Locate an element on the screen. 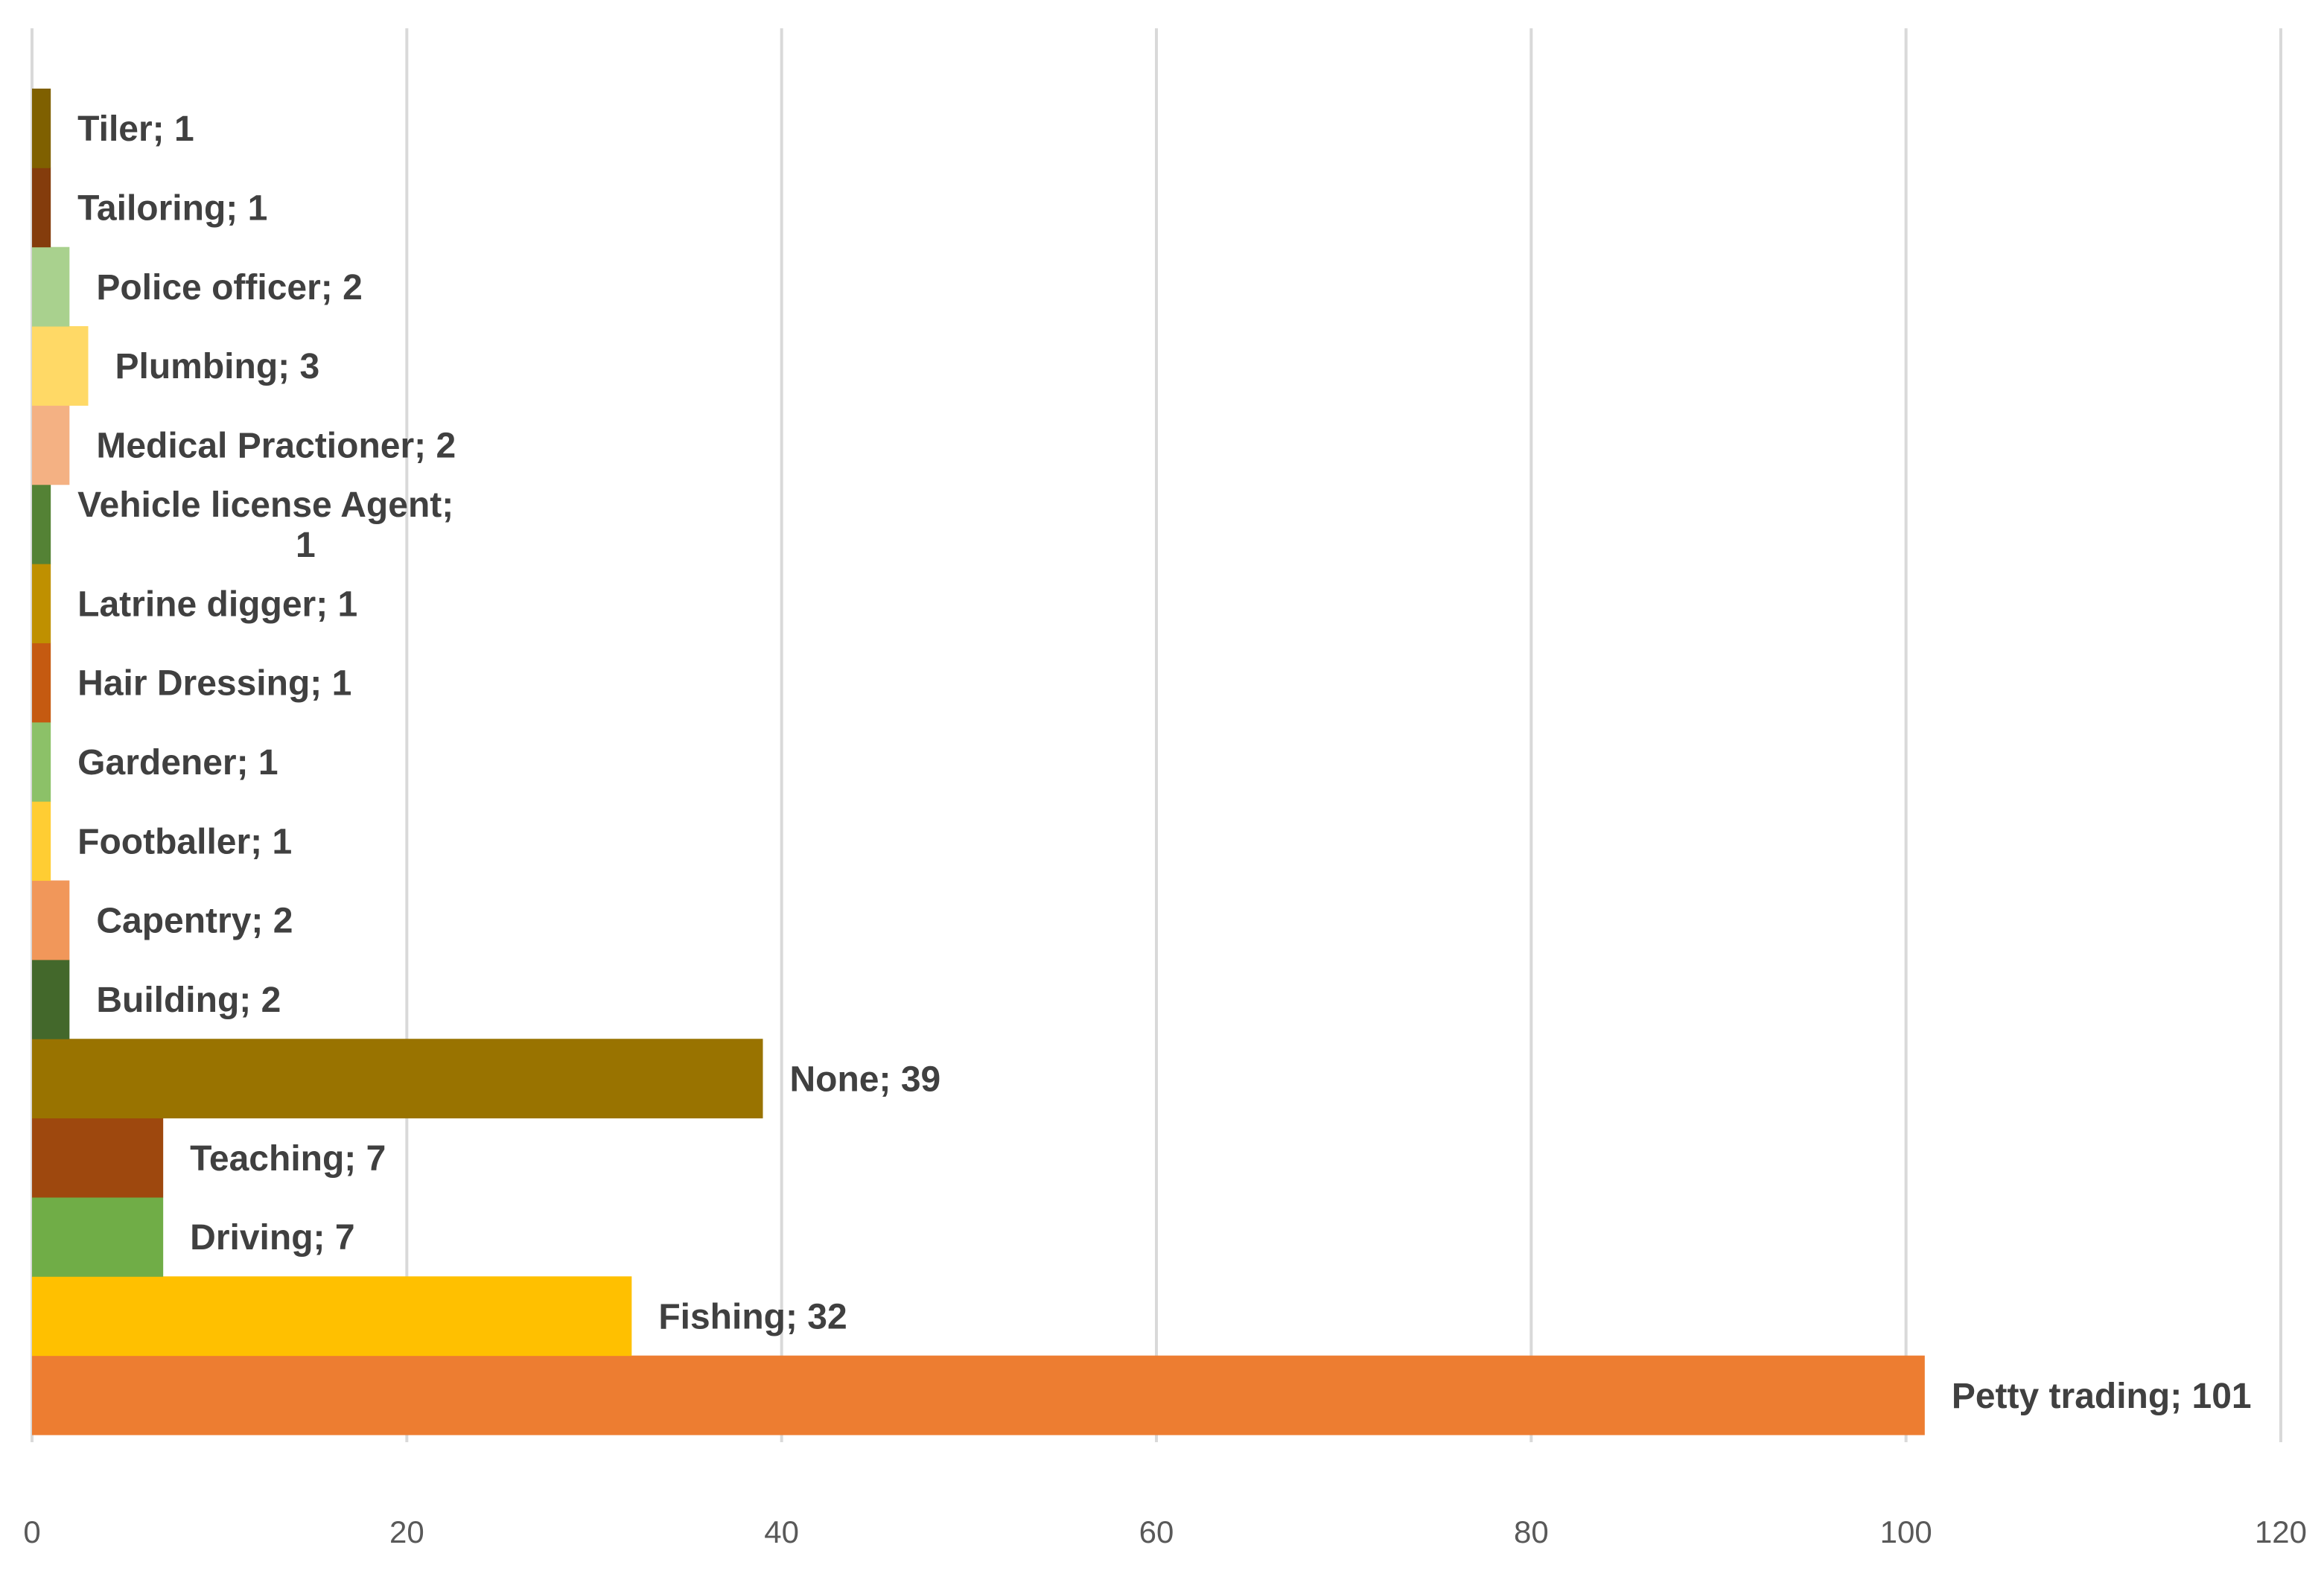 This screenshot has width=2324, height=1571. bar-latrine-digger is located at coordinates (41, 603).